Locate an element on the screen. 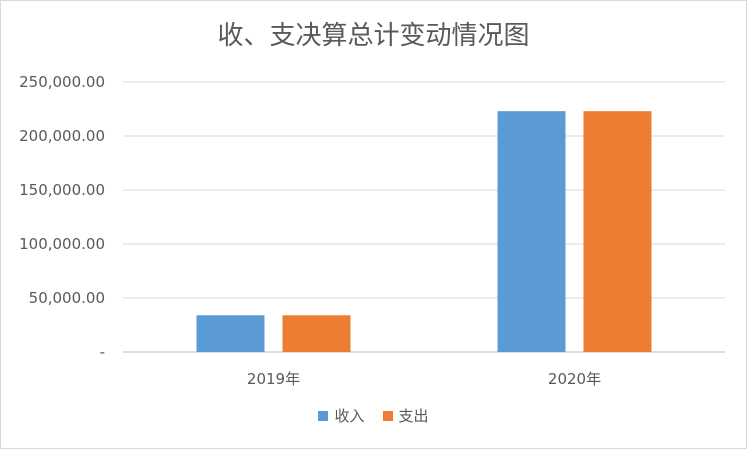 This screenshot has height=449, width=747. legend-item: 支出 is located at coordinates (405, 415).